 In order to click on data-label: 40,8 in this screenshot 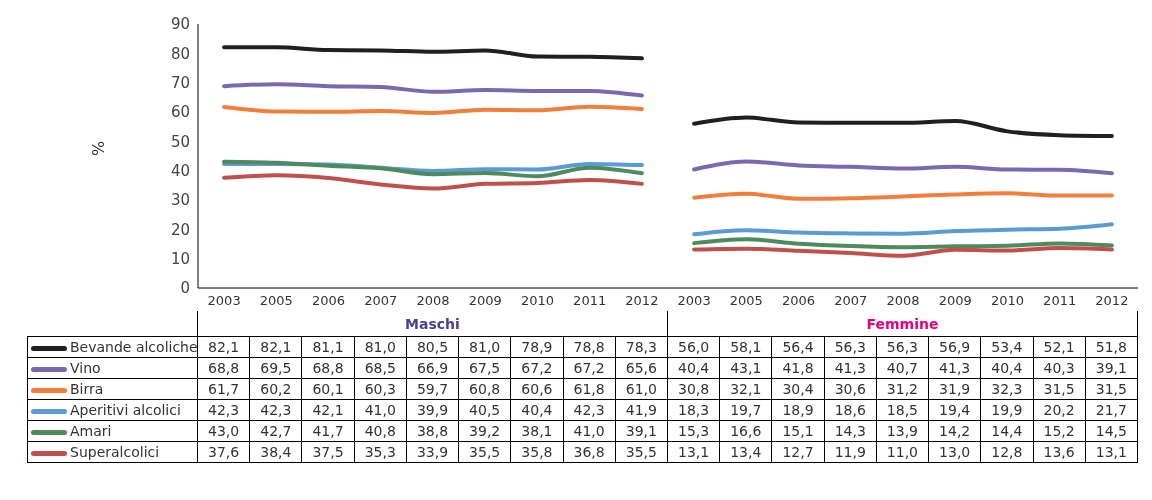, I will do `click(380, 431)`.